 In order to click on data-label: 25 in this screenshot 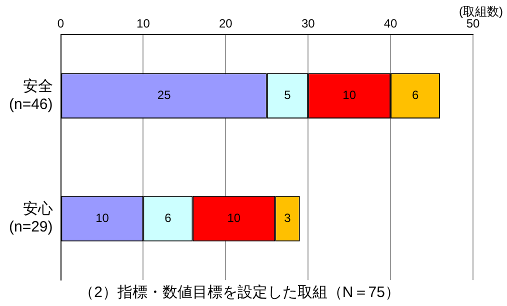, I will do `click(164, 95)`.